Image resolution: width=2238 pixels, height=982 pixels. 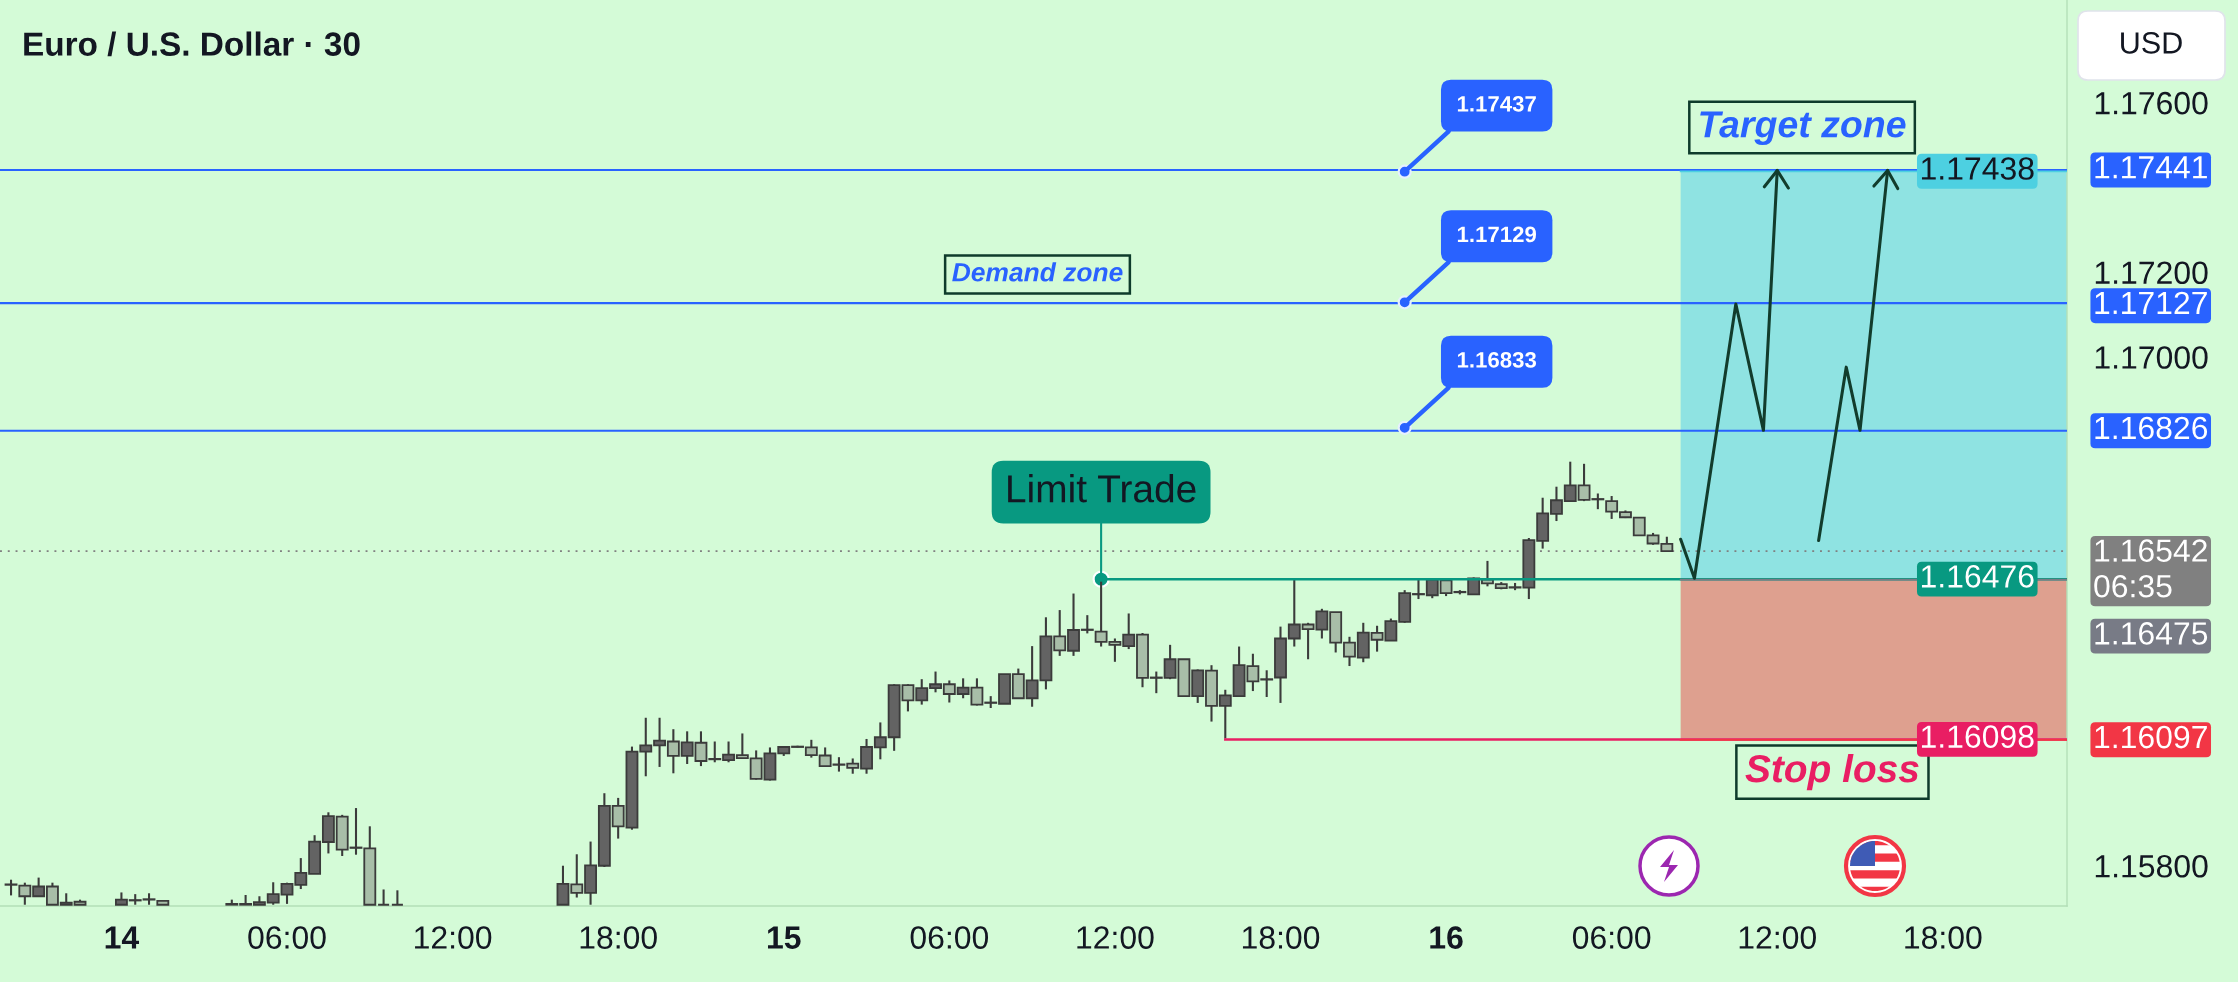 What do you see at coordinates (1977, 736) in the screenshot?
I see `series-label: 1.16098` at bounding box center [1977, 736].